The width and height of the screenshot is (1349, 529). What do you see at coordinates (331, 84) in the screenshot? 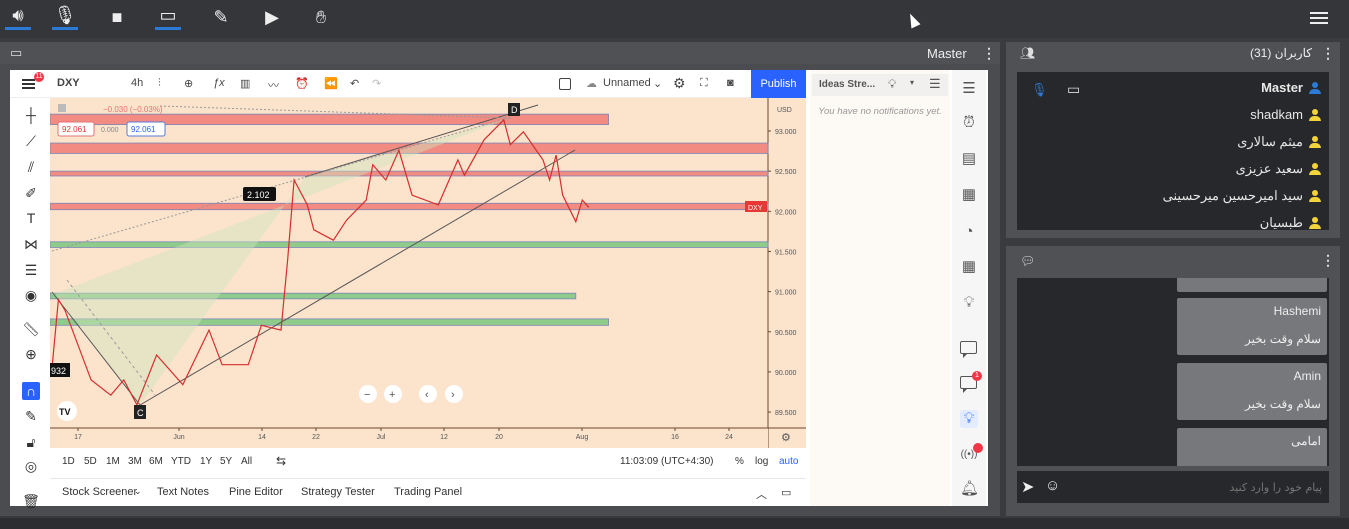
I see `replay-icon: ⏪` at bounding box center [331, 84].